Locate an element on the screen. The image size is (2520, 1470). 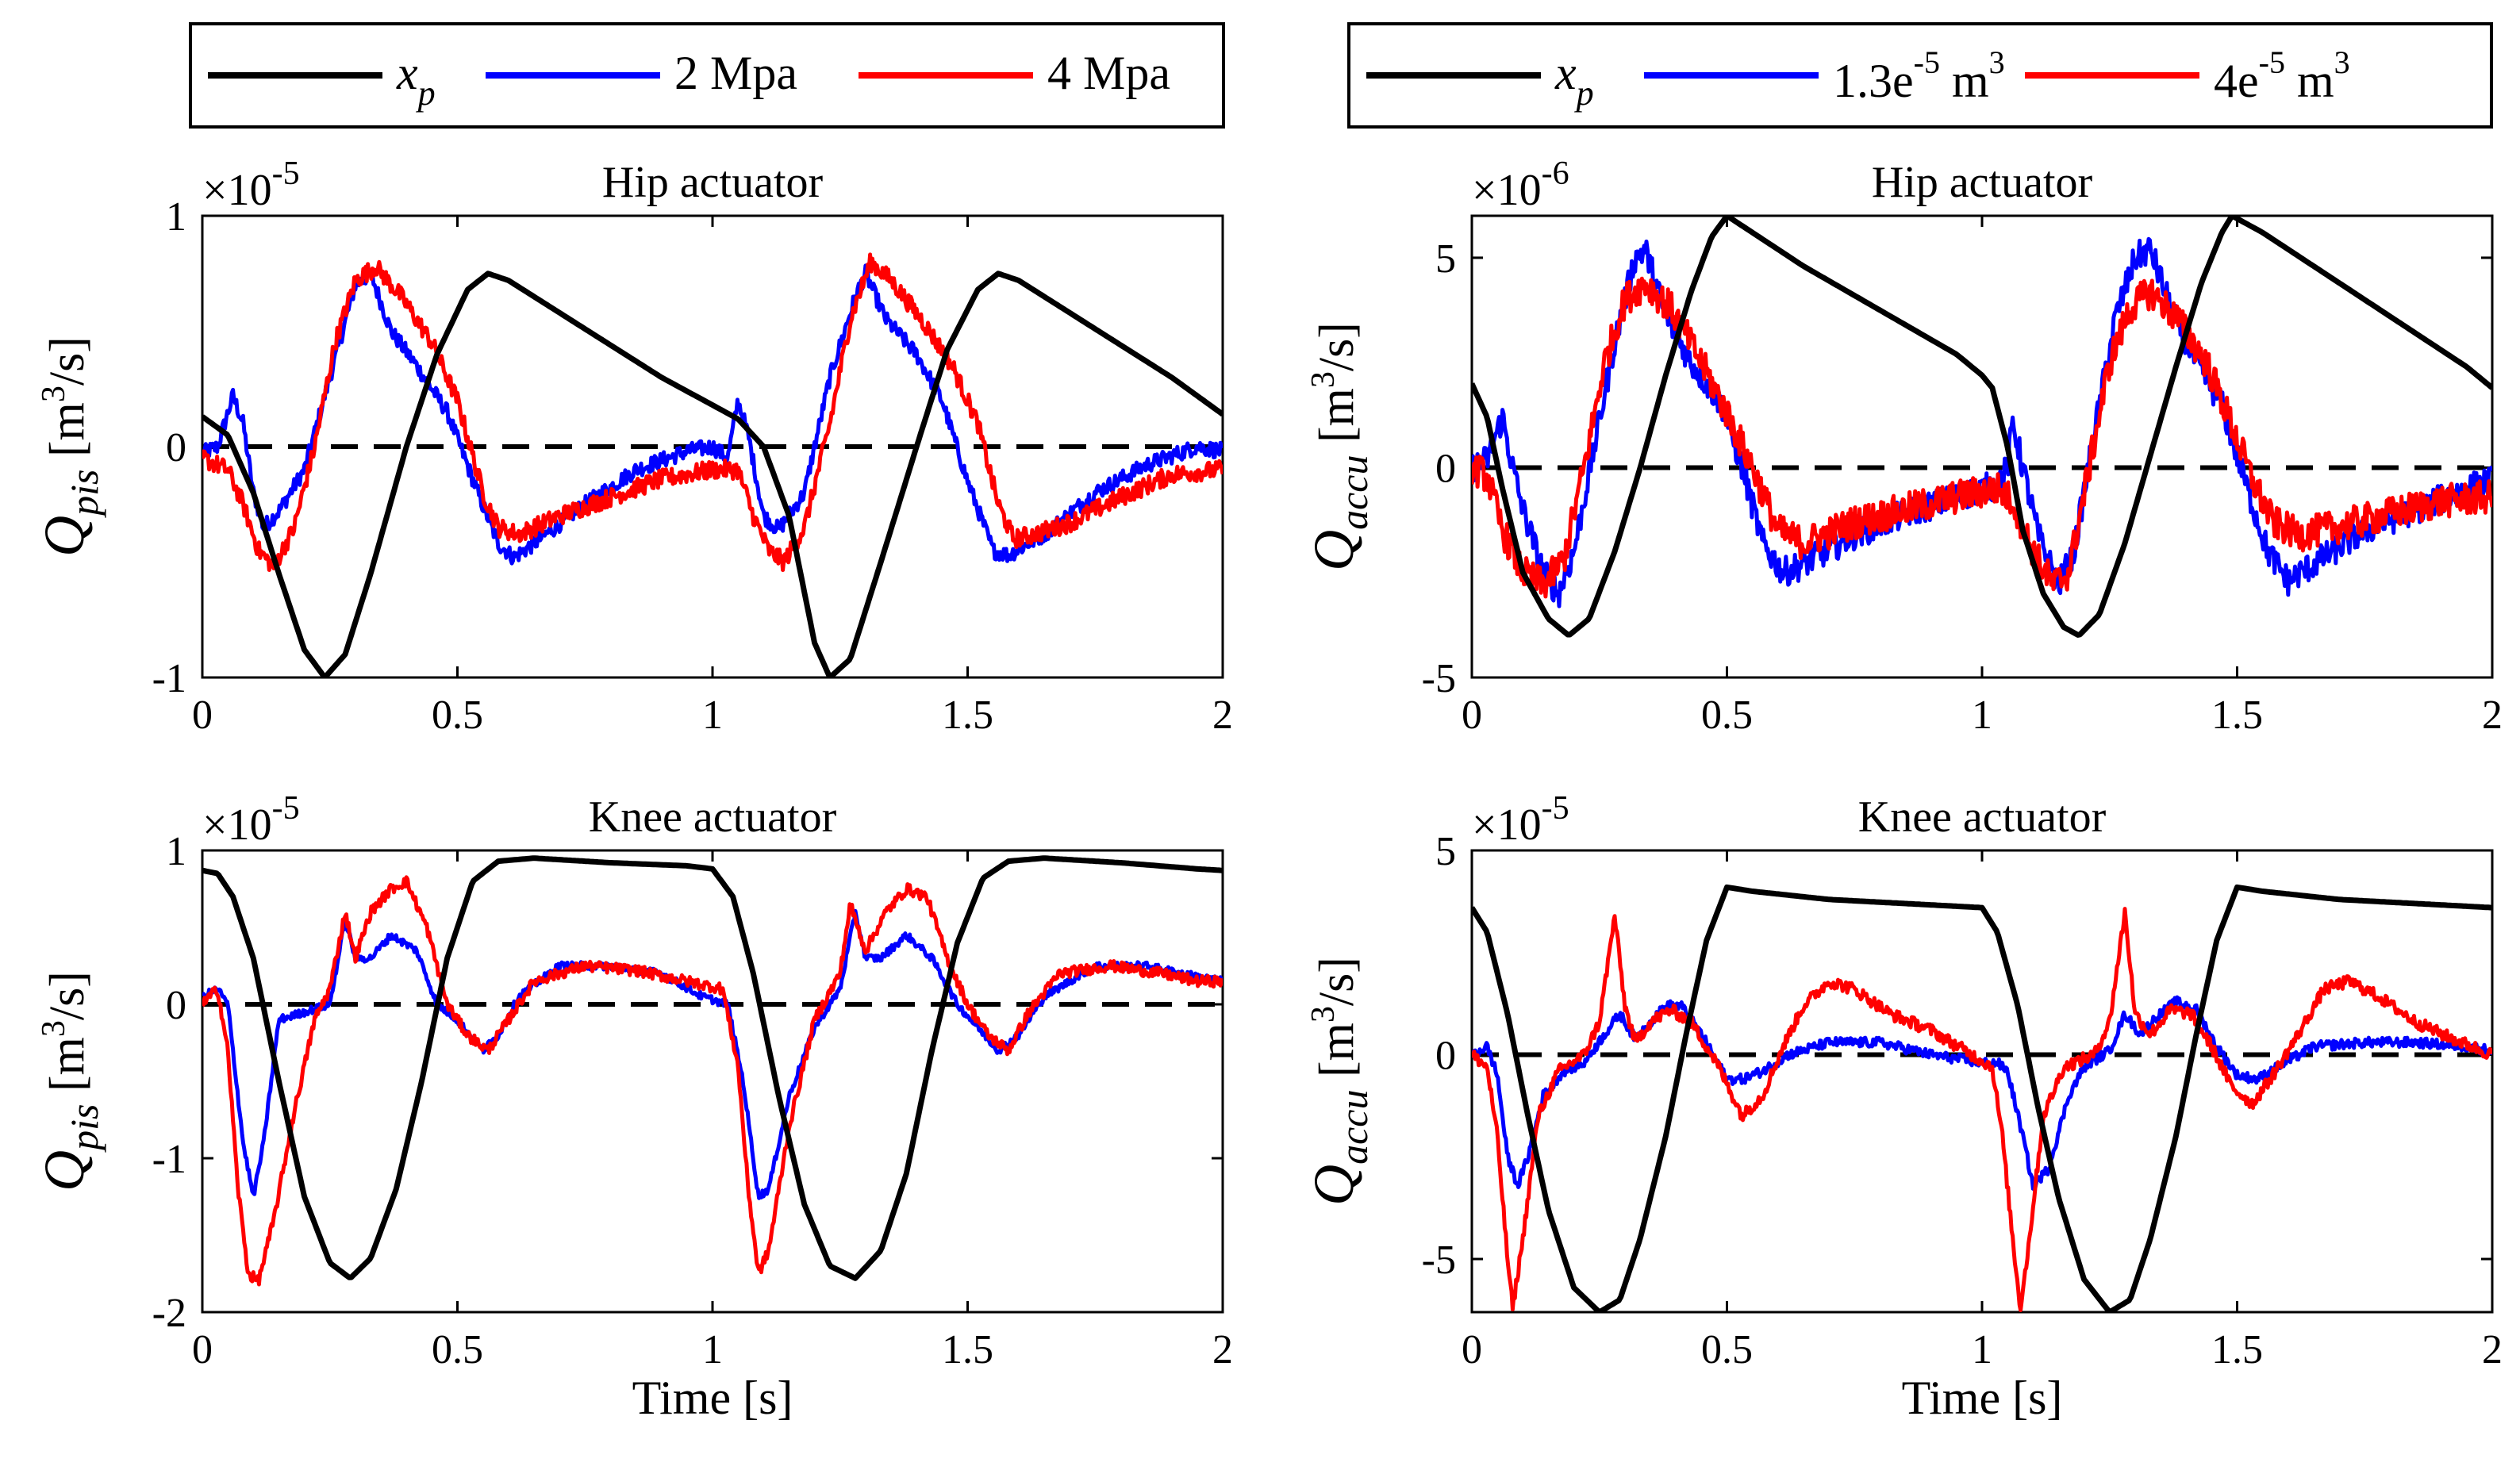
legend-left: xp 2 Mpa 4 Mpa is located at coordinates (707, 75).